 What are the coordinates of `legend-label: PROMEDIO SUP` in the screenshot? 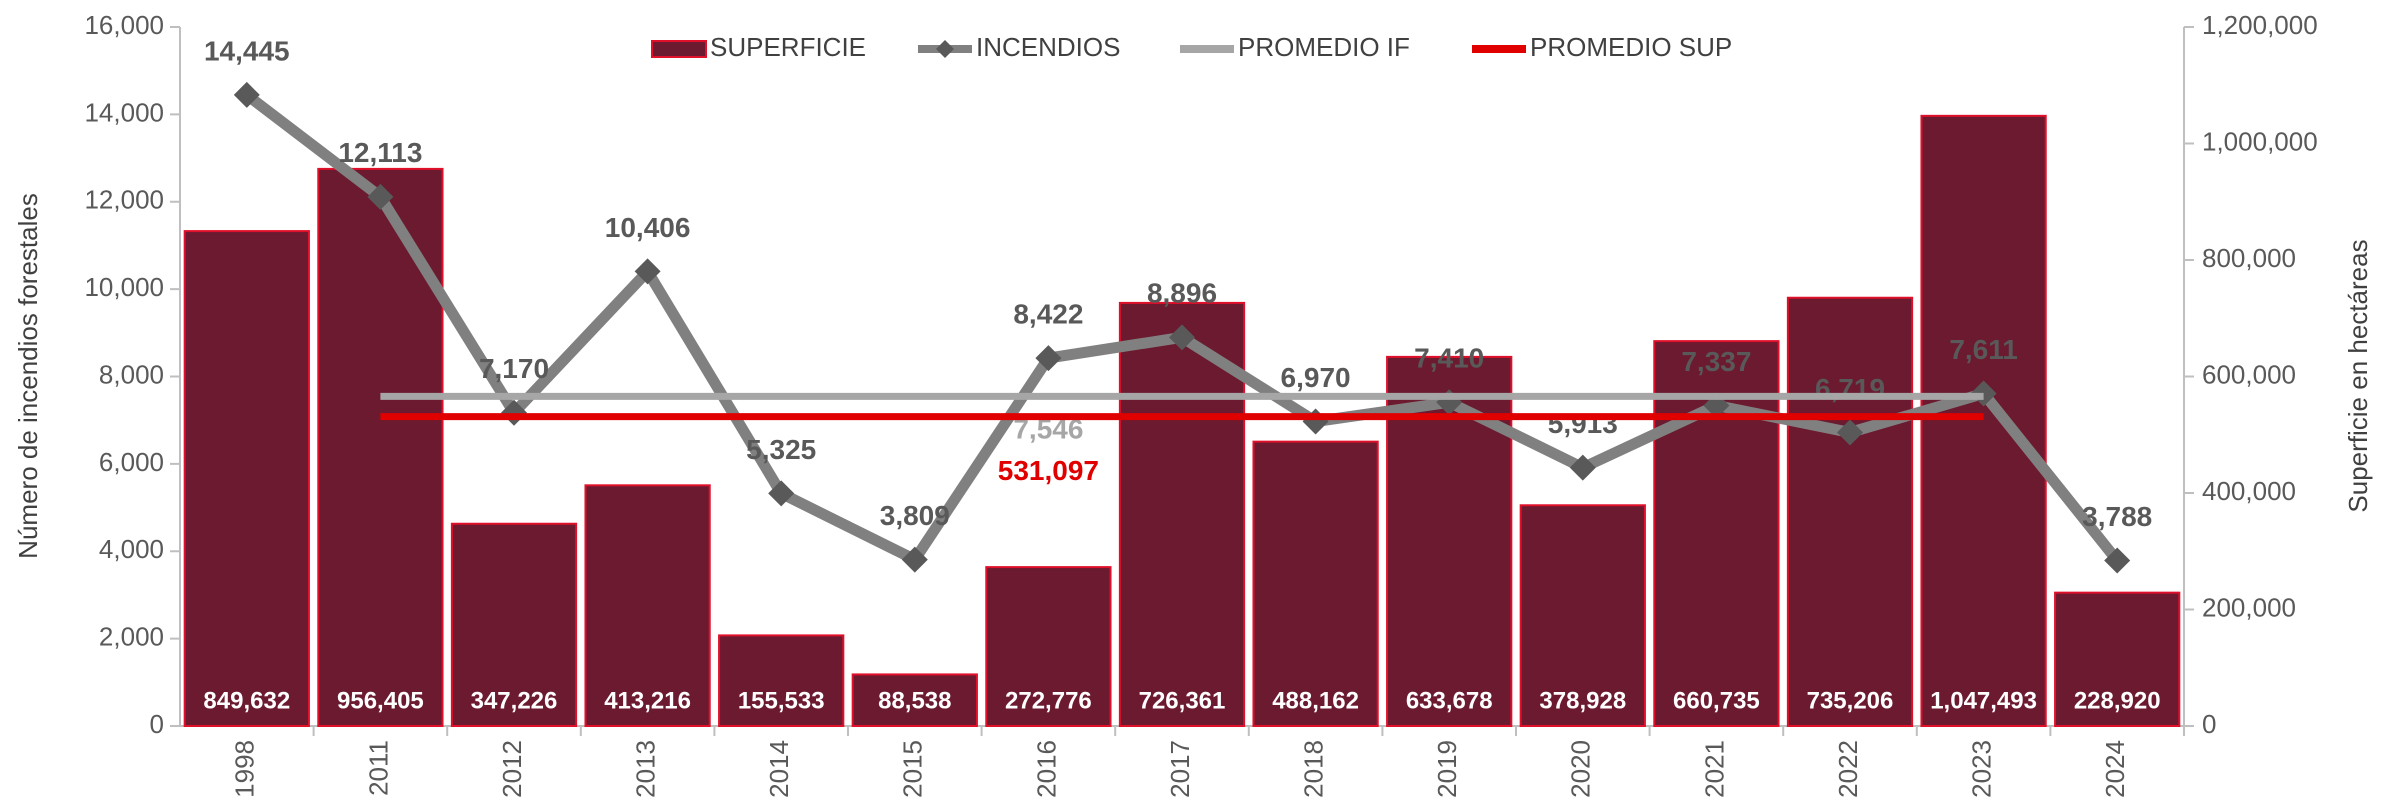 It's located at (1631, 47).